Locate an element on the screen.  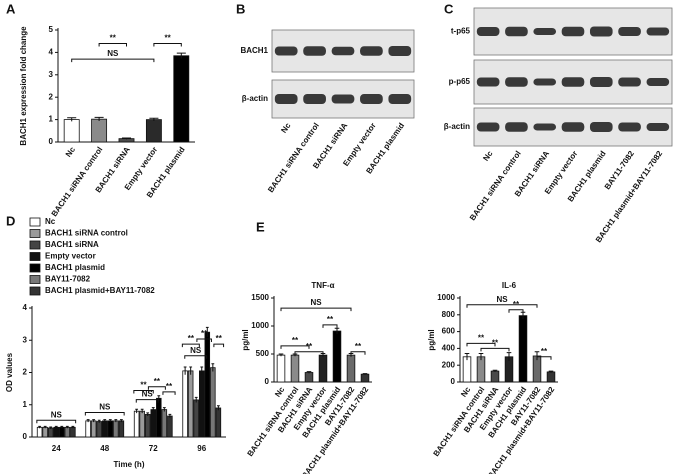
panel-label: E is located at coordinates (260, 226).